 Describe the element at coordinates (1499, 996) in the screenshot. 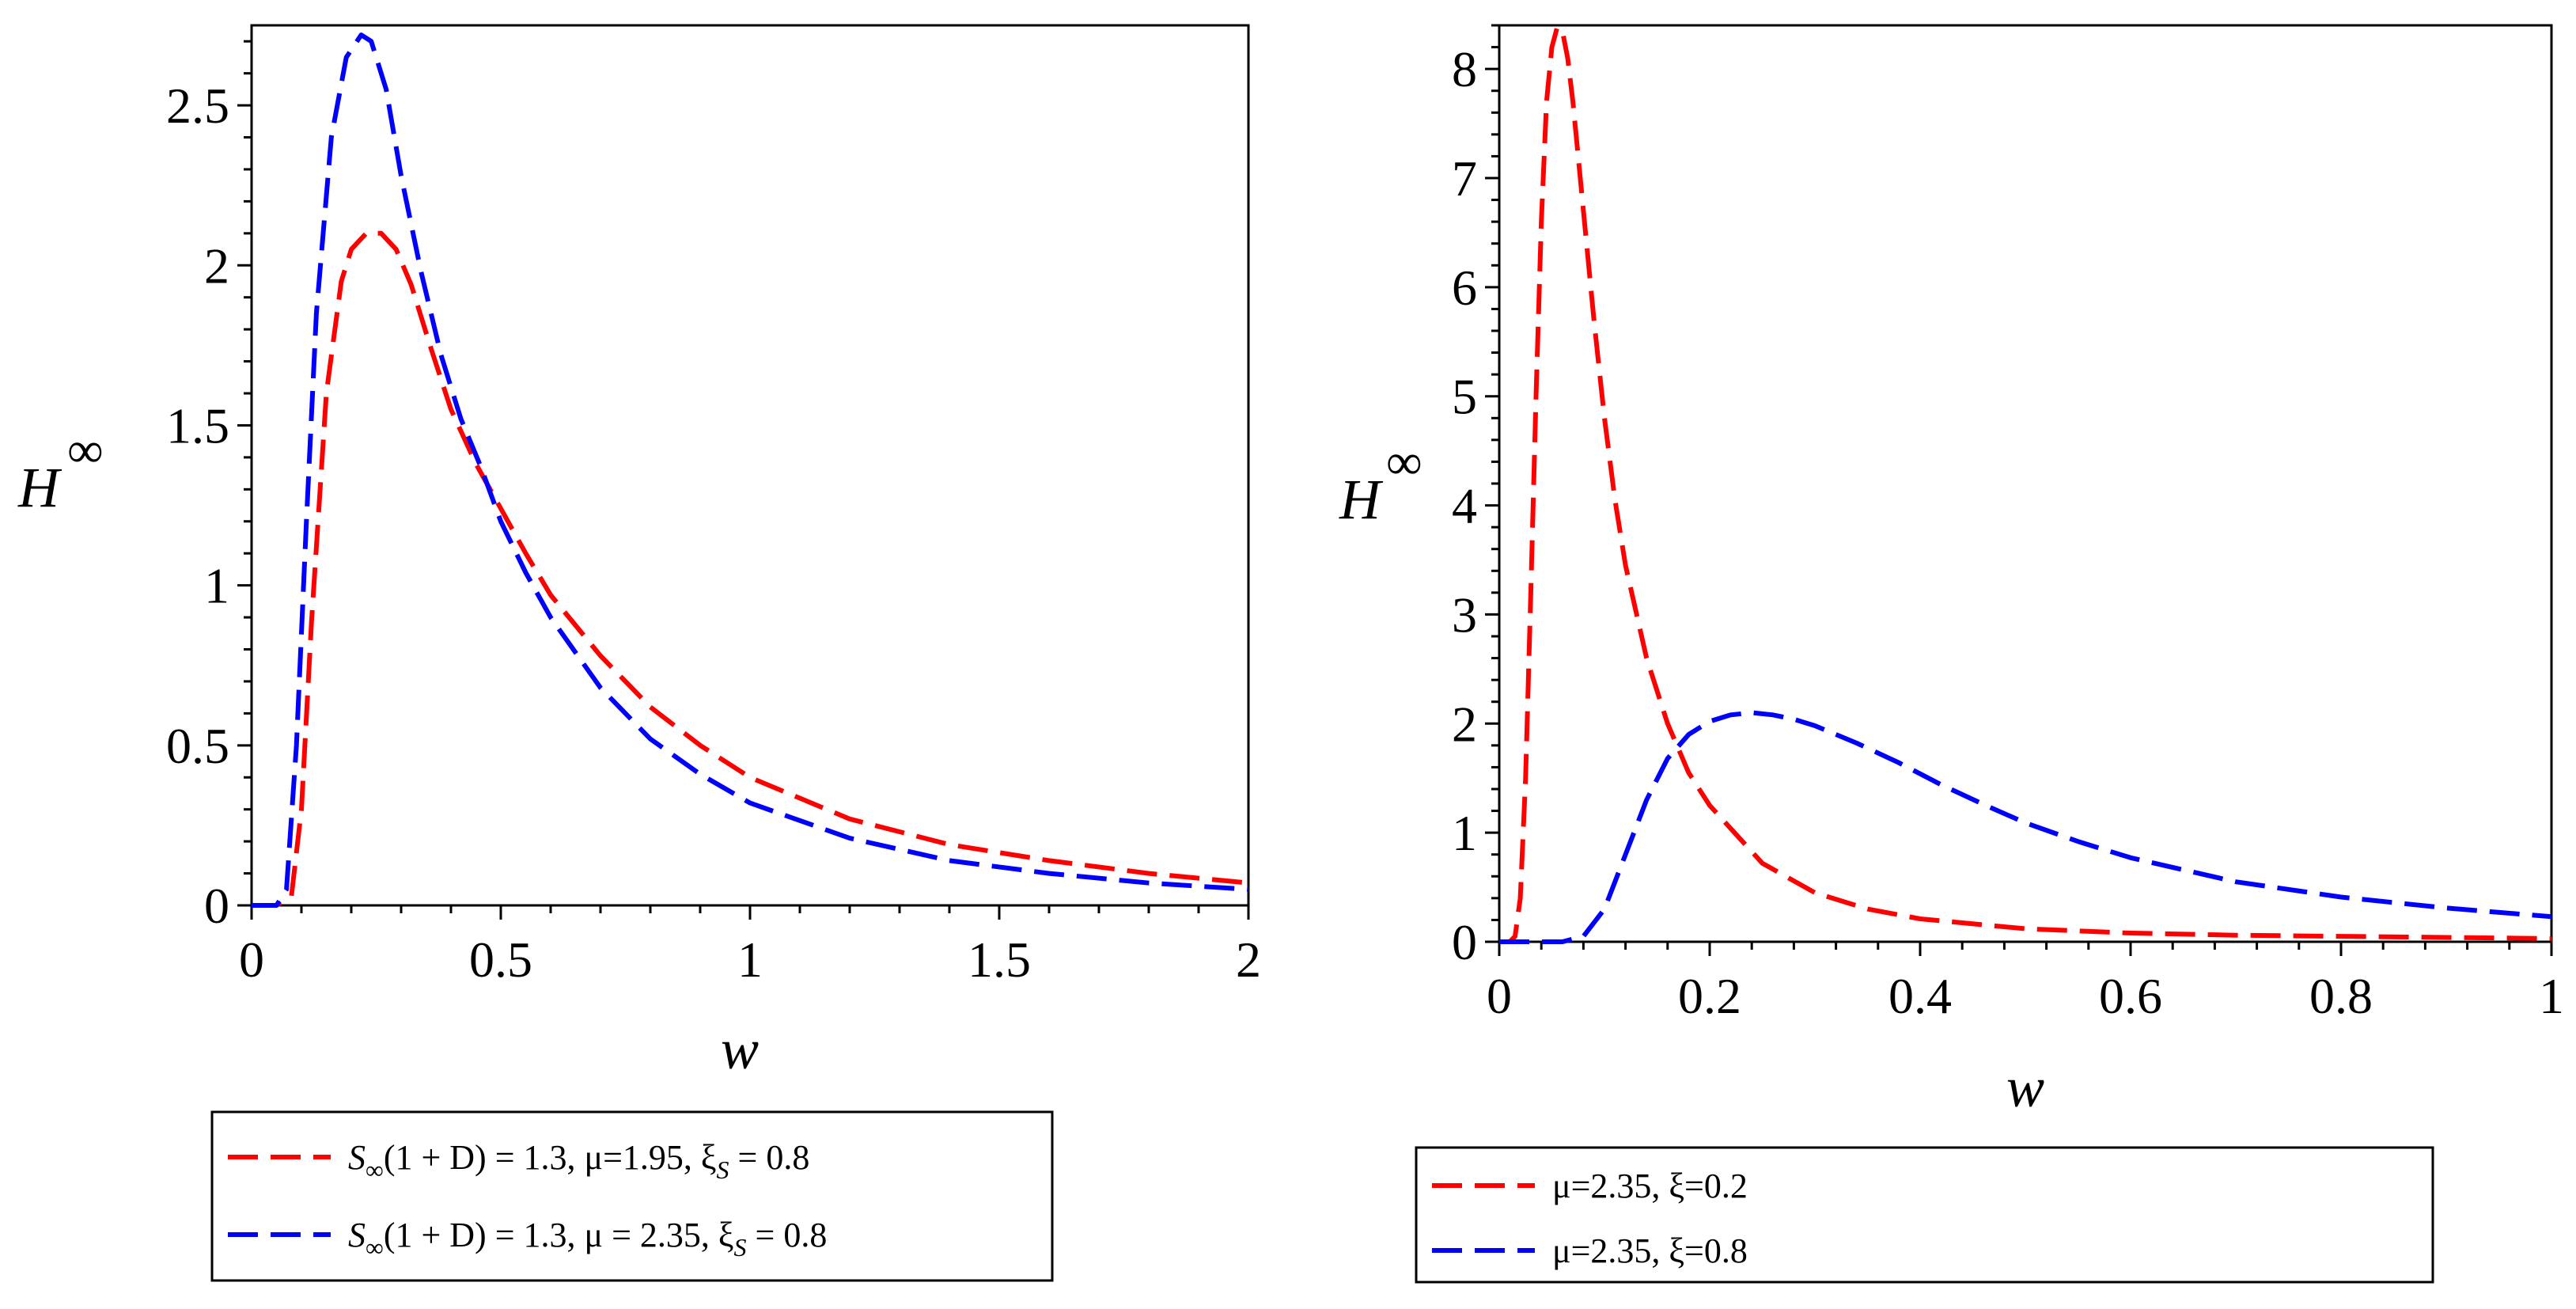

I see `chart-right-x-tick-label: 0` at that location.